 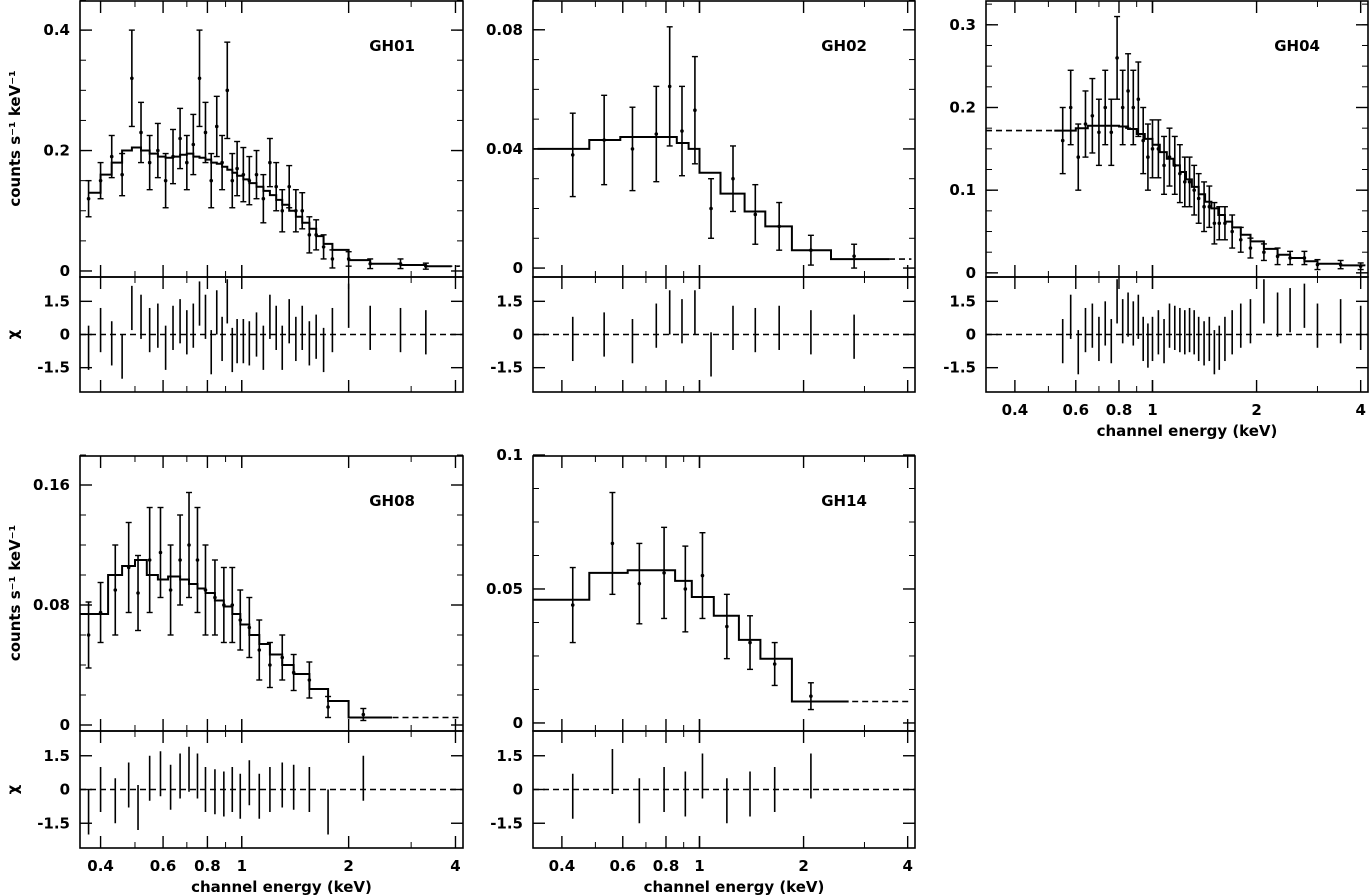 What do you see at coordinates (56, 30) in the screenshot?
I see `y-tick-label: 0.4` at bounding box center [56, 30].